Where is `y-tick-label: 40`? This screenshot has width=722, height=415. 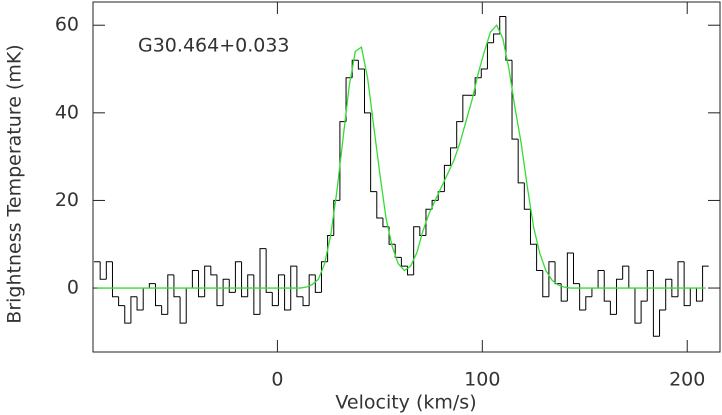
y-tick-label: 40 is located at coordinates (67, 112).